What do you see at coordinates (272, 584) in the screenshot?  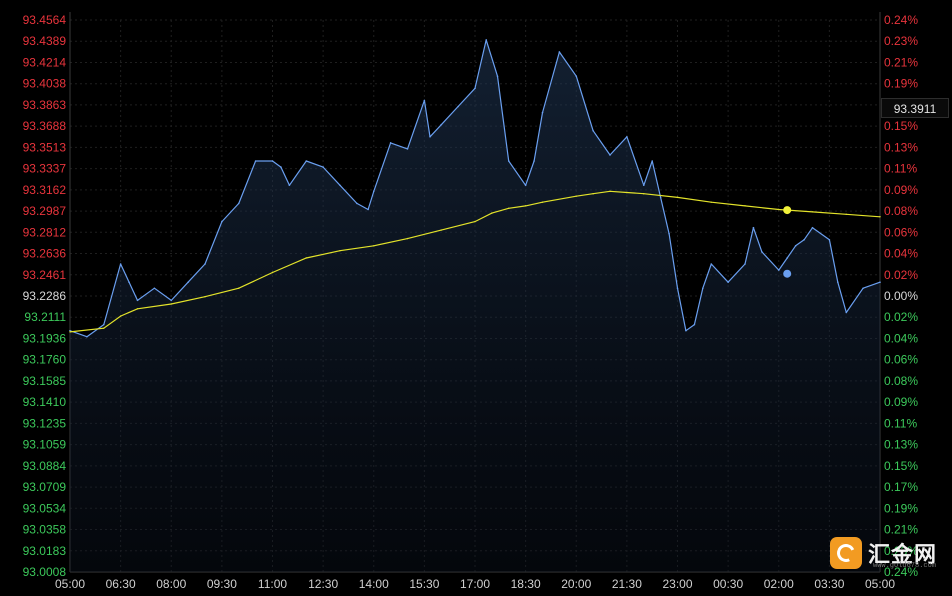 I see `x-tick: 11:00` at bounding box center [272, 584].